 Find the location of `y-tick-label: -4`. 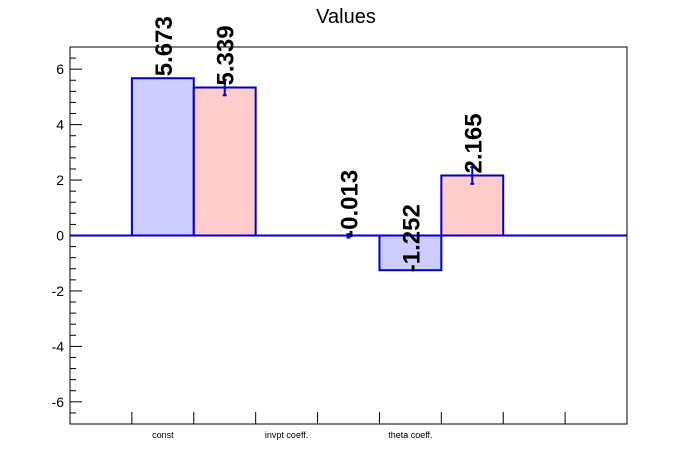

y-tick-label: -4 is located at coordinates (58, 346).